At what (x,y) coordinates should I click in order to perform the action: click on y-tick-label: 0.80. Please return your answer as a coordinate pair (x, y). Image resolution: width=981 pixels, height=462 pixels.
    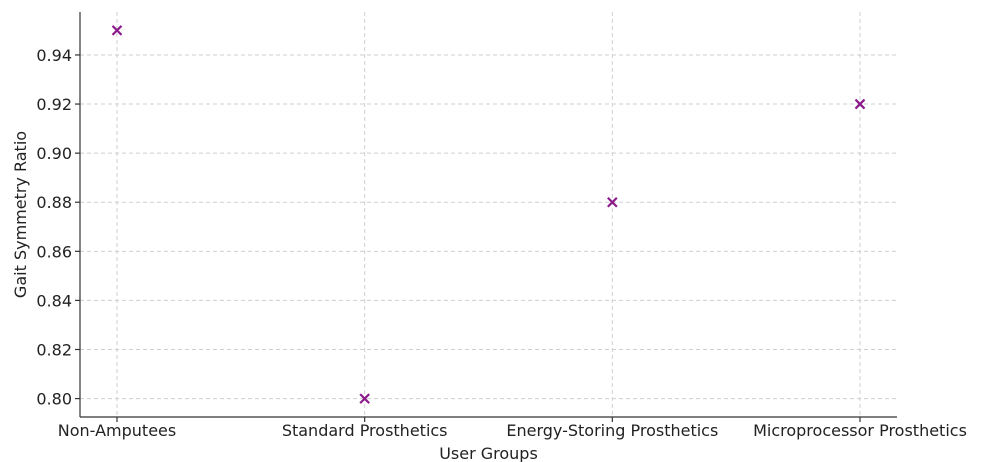
    Looking at the image, I should click on (54, 399).